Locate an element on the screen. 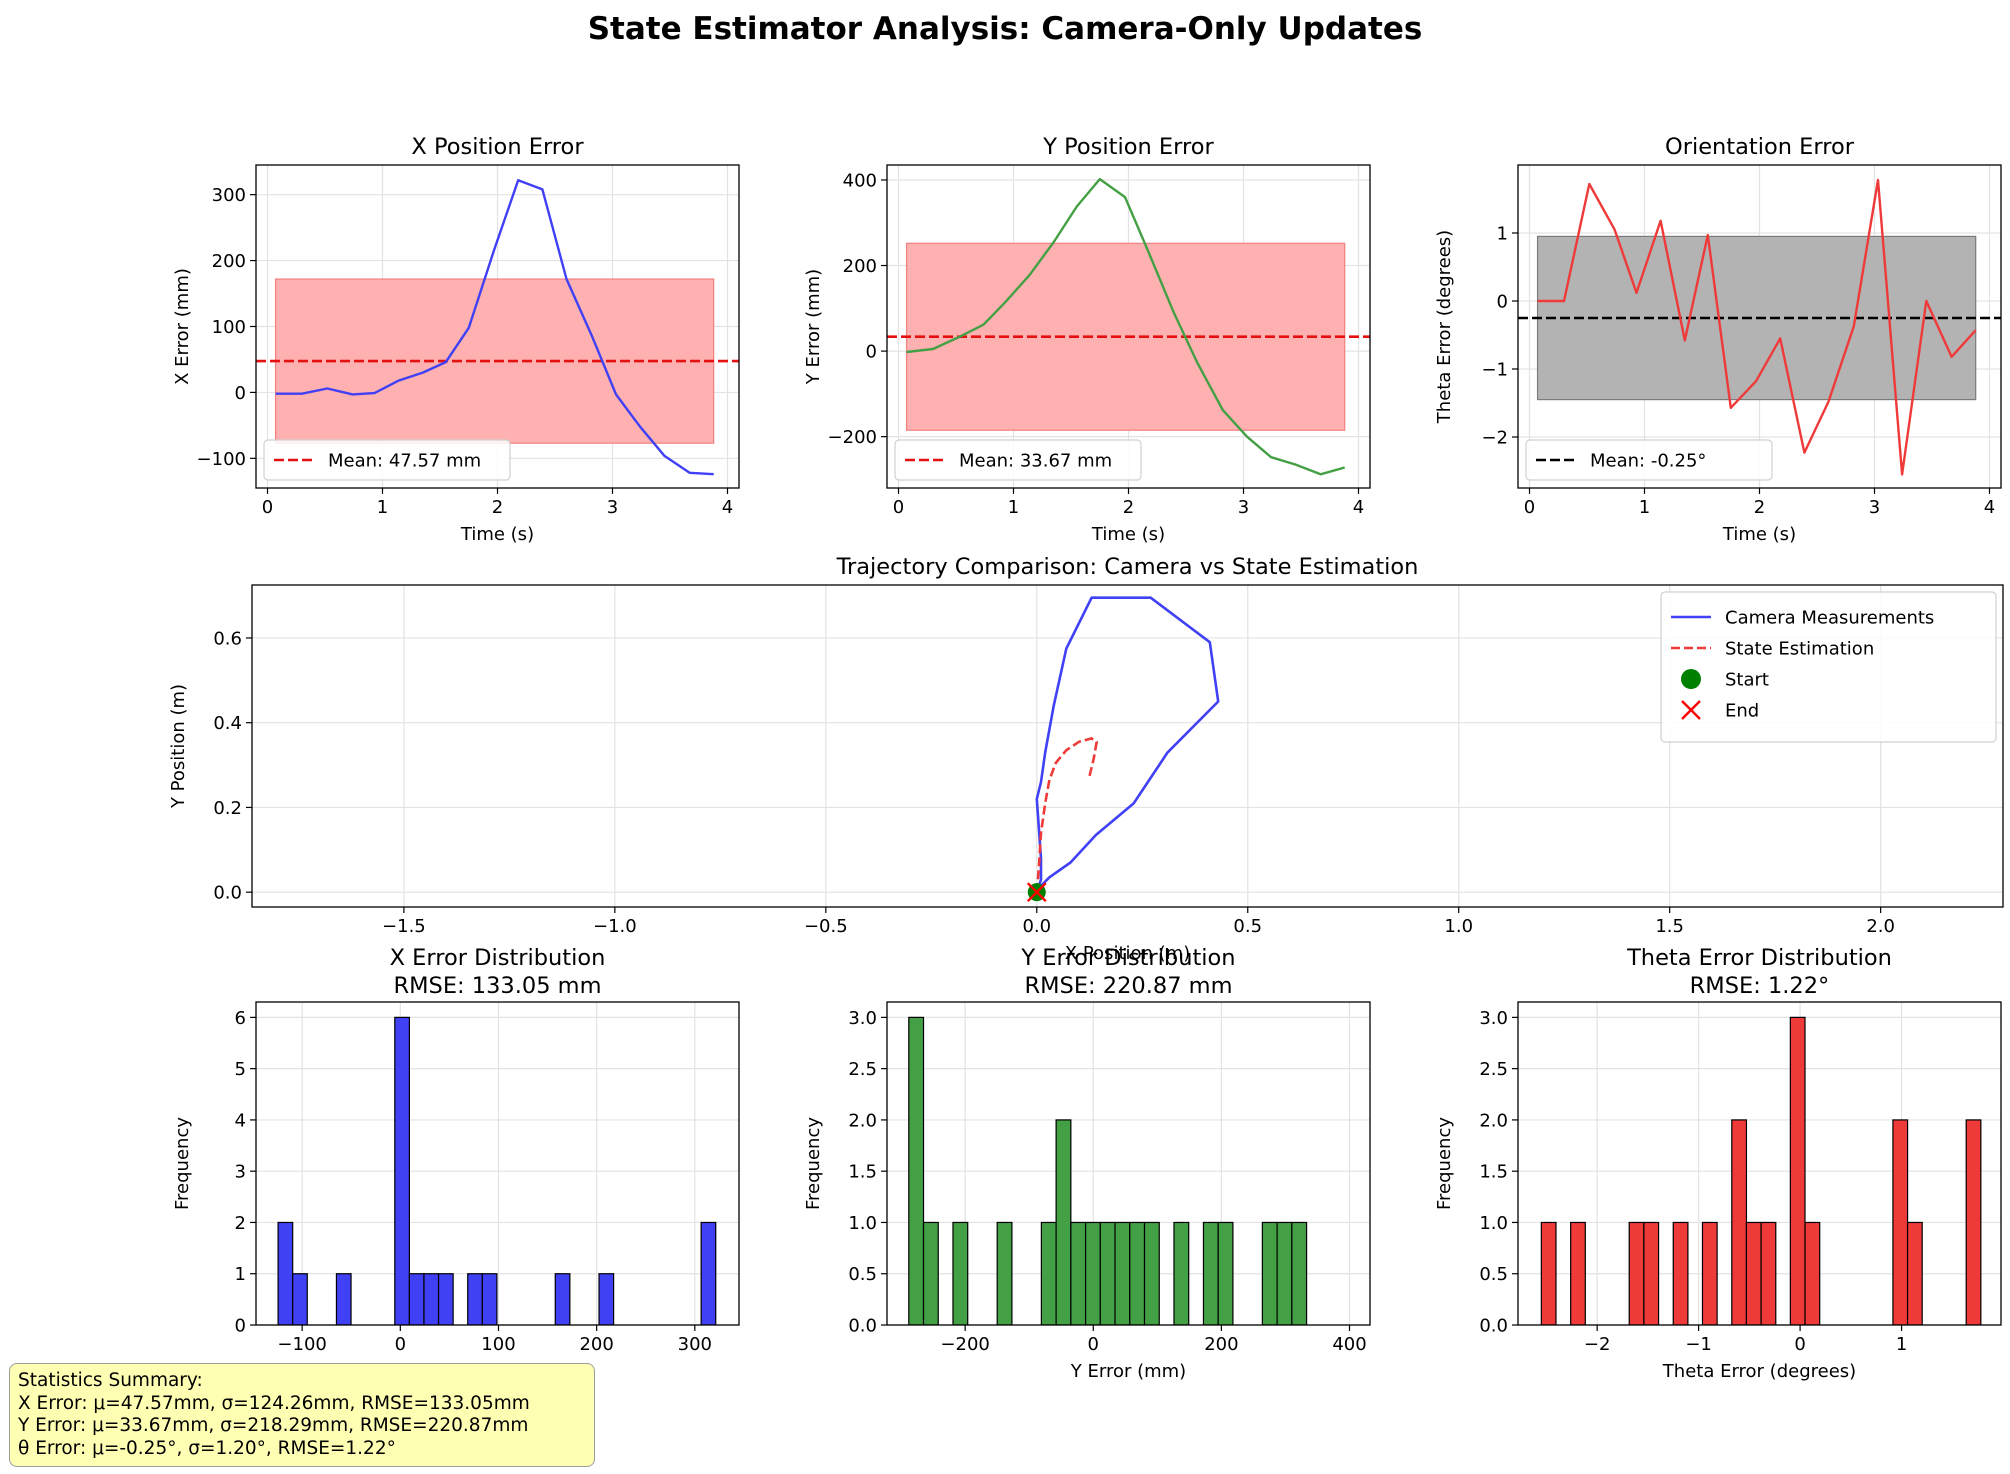 Image resolution: width=2010 pixels, height=1474 pixels. chart-title: X Position Error is located at coordinates (497, 147).